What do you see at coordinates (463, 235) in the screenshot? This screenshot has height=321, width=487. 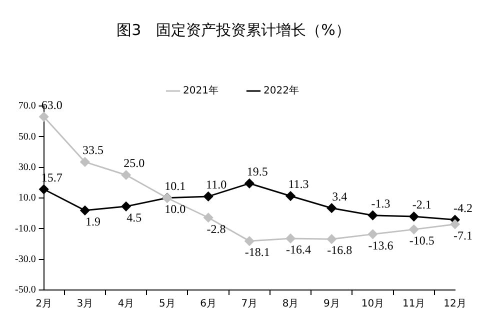 I see `data-label: -7.1` at bounding box center [463, 235].